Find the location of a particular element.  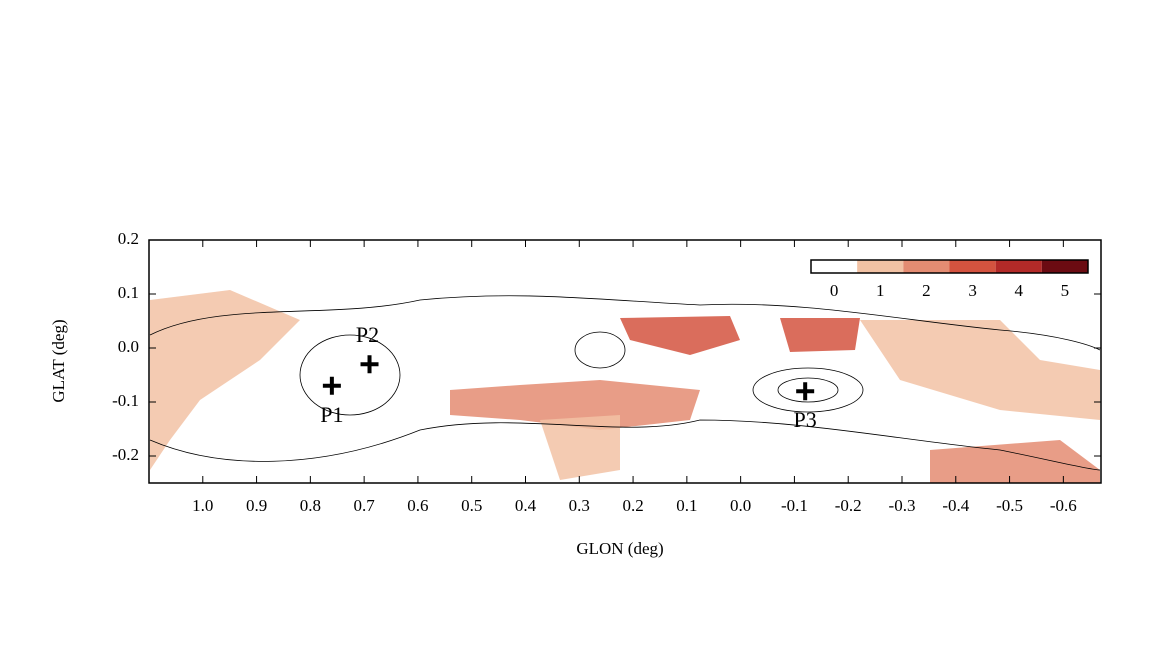

colorbar-frame is located at coordinates (949, 266).